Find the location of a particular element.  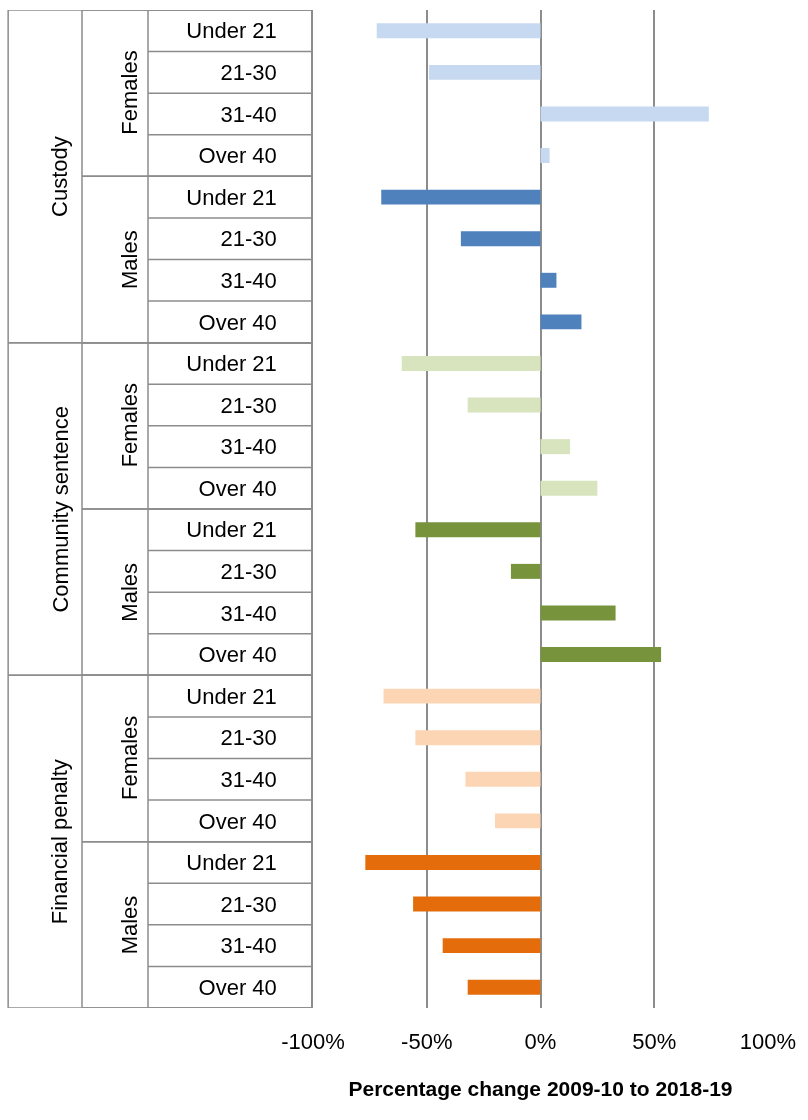

x-tick-label: 100% is located at coordinates (768, 1041).